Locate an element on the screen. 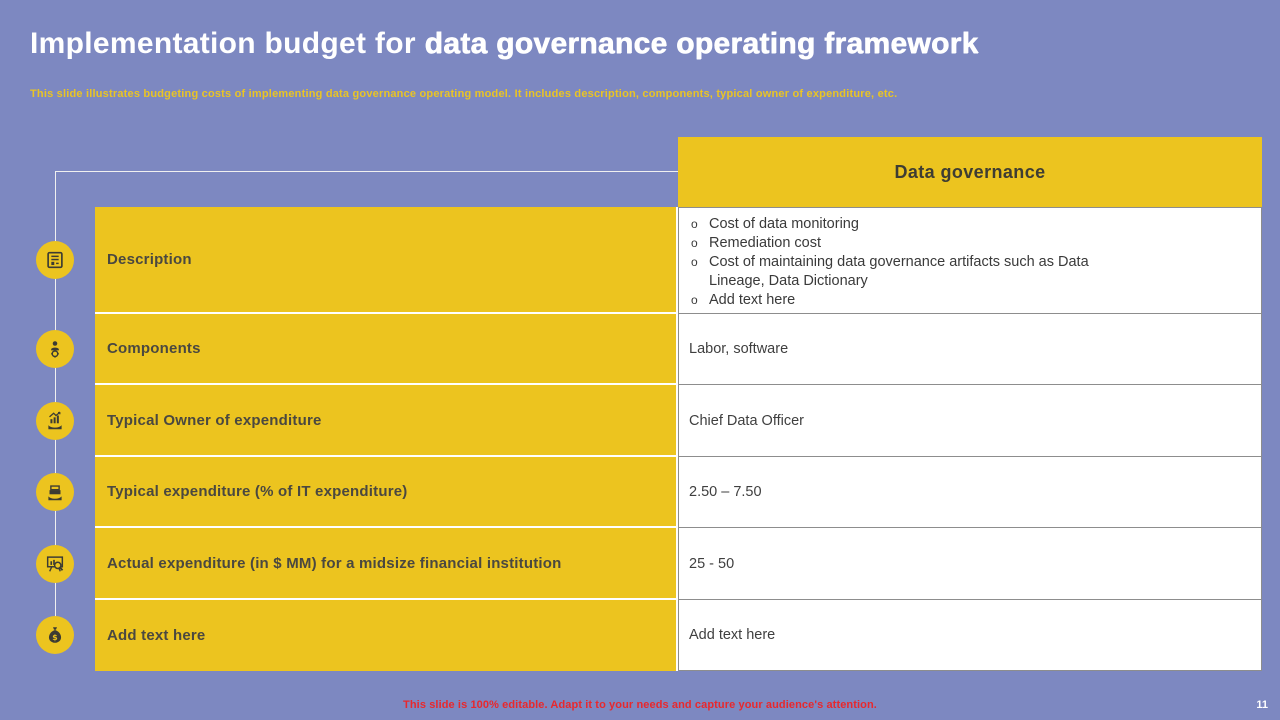 The width and height of the screenshot is (1280, 720). report-icon is located at coordinates (55, 260).